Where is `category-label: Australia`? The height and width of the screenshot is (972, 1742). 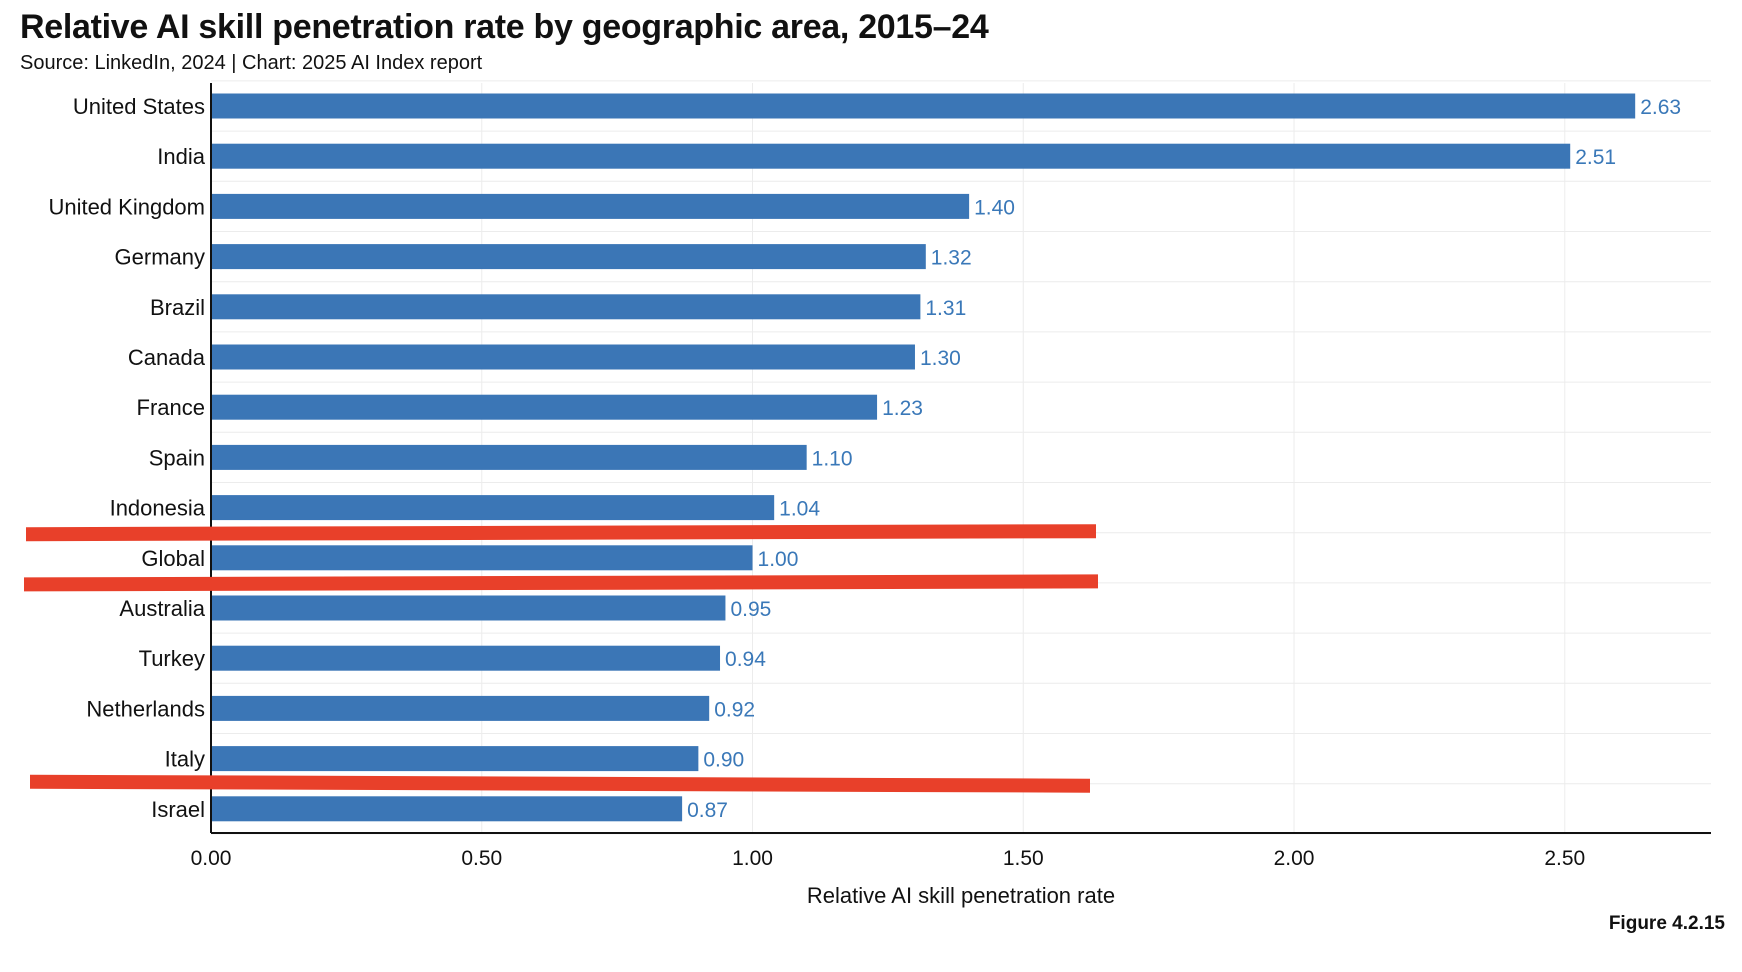 category-label: Australia is located at coordinates (162, 608).